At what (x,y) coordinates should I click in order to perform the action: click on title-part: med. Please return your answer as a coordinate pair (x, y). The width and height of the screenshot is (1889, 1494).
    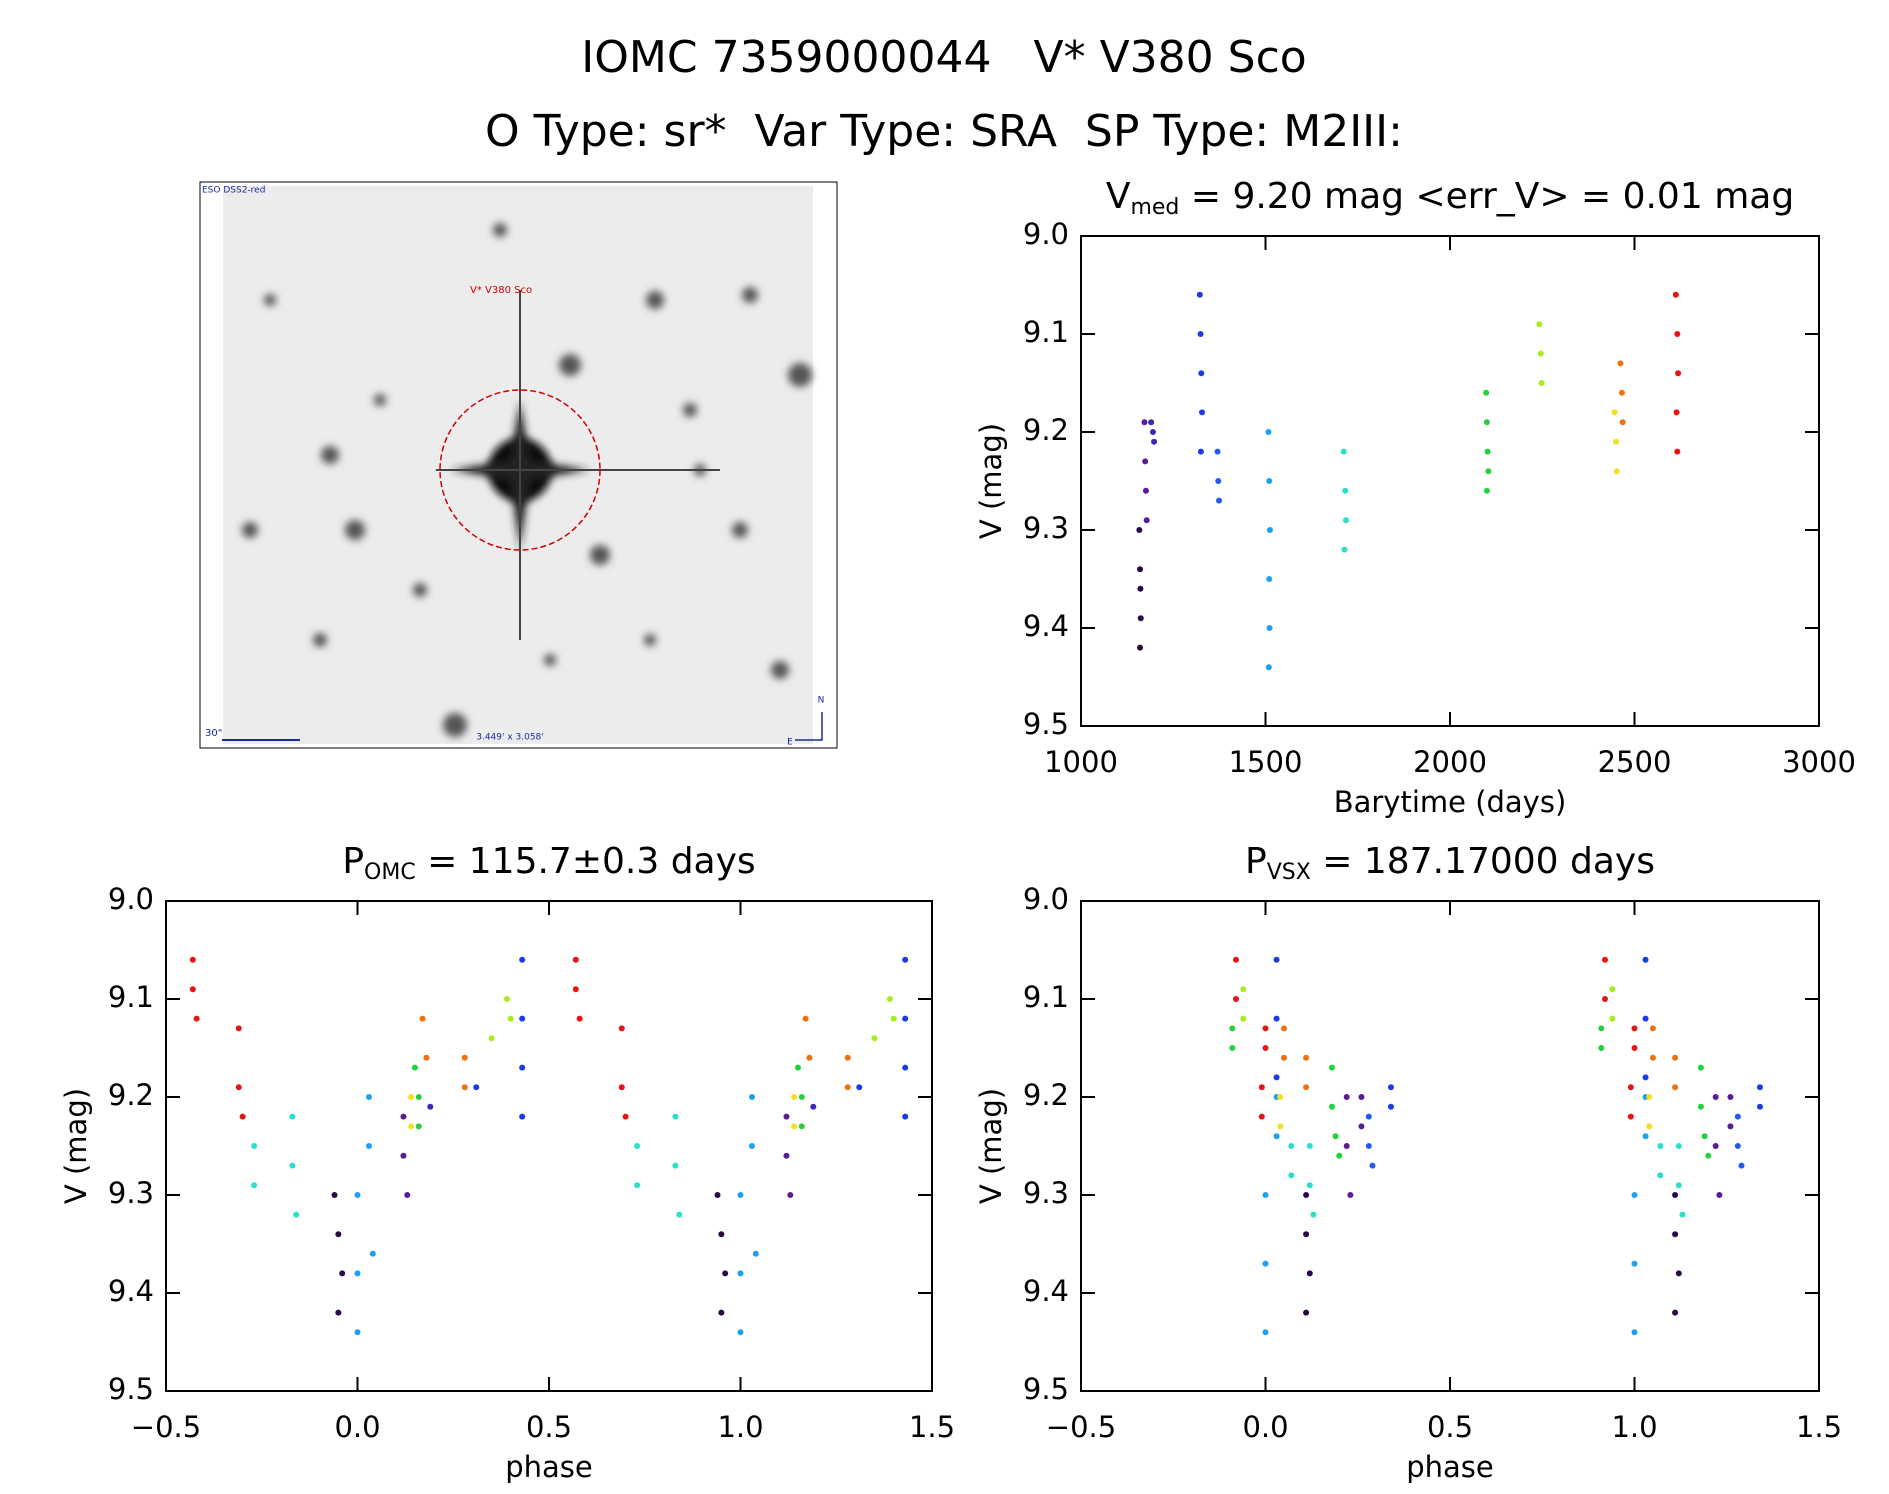
    Looking at the image, I should click on (1154, 207).